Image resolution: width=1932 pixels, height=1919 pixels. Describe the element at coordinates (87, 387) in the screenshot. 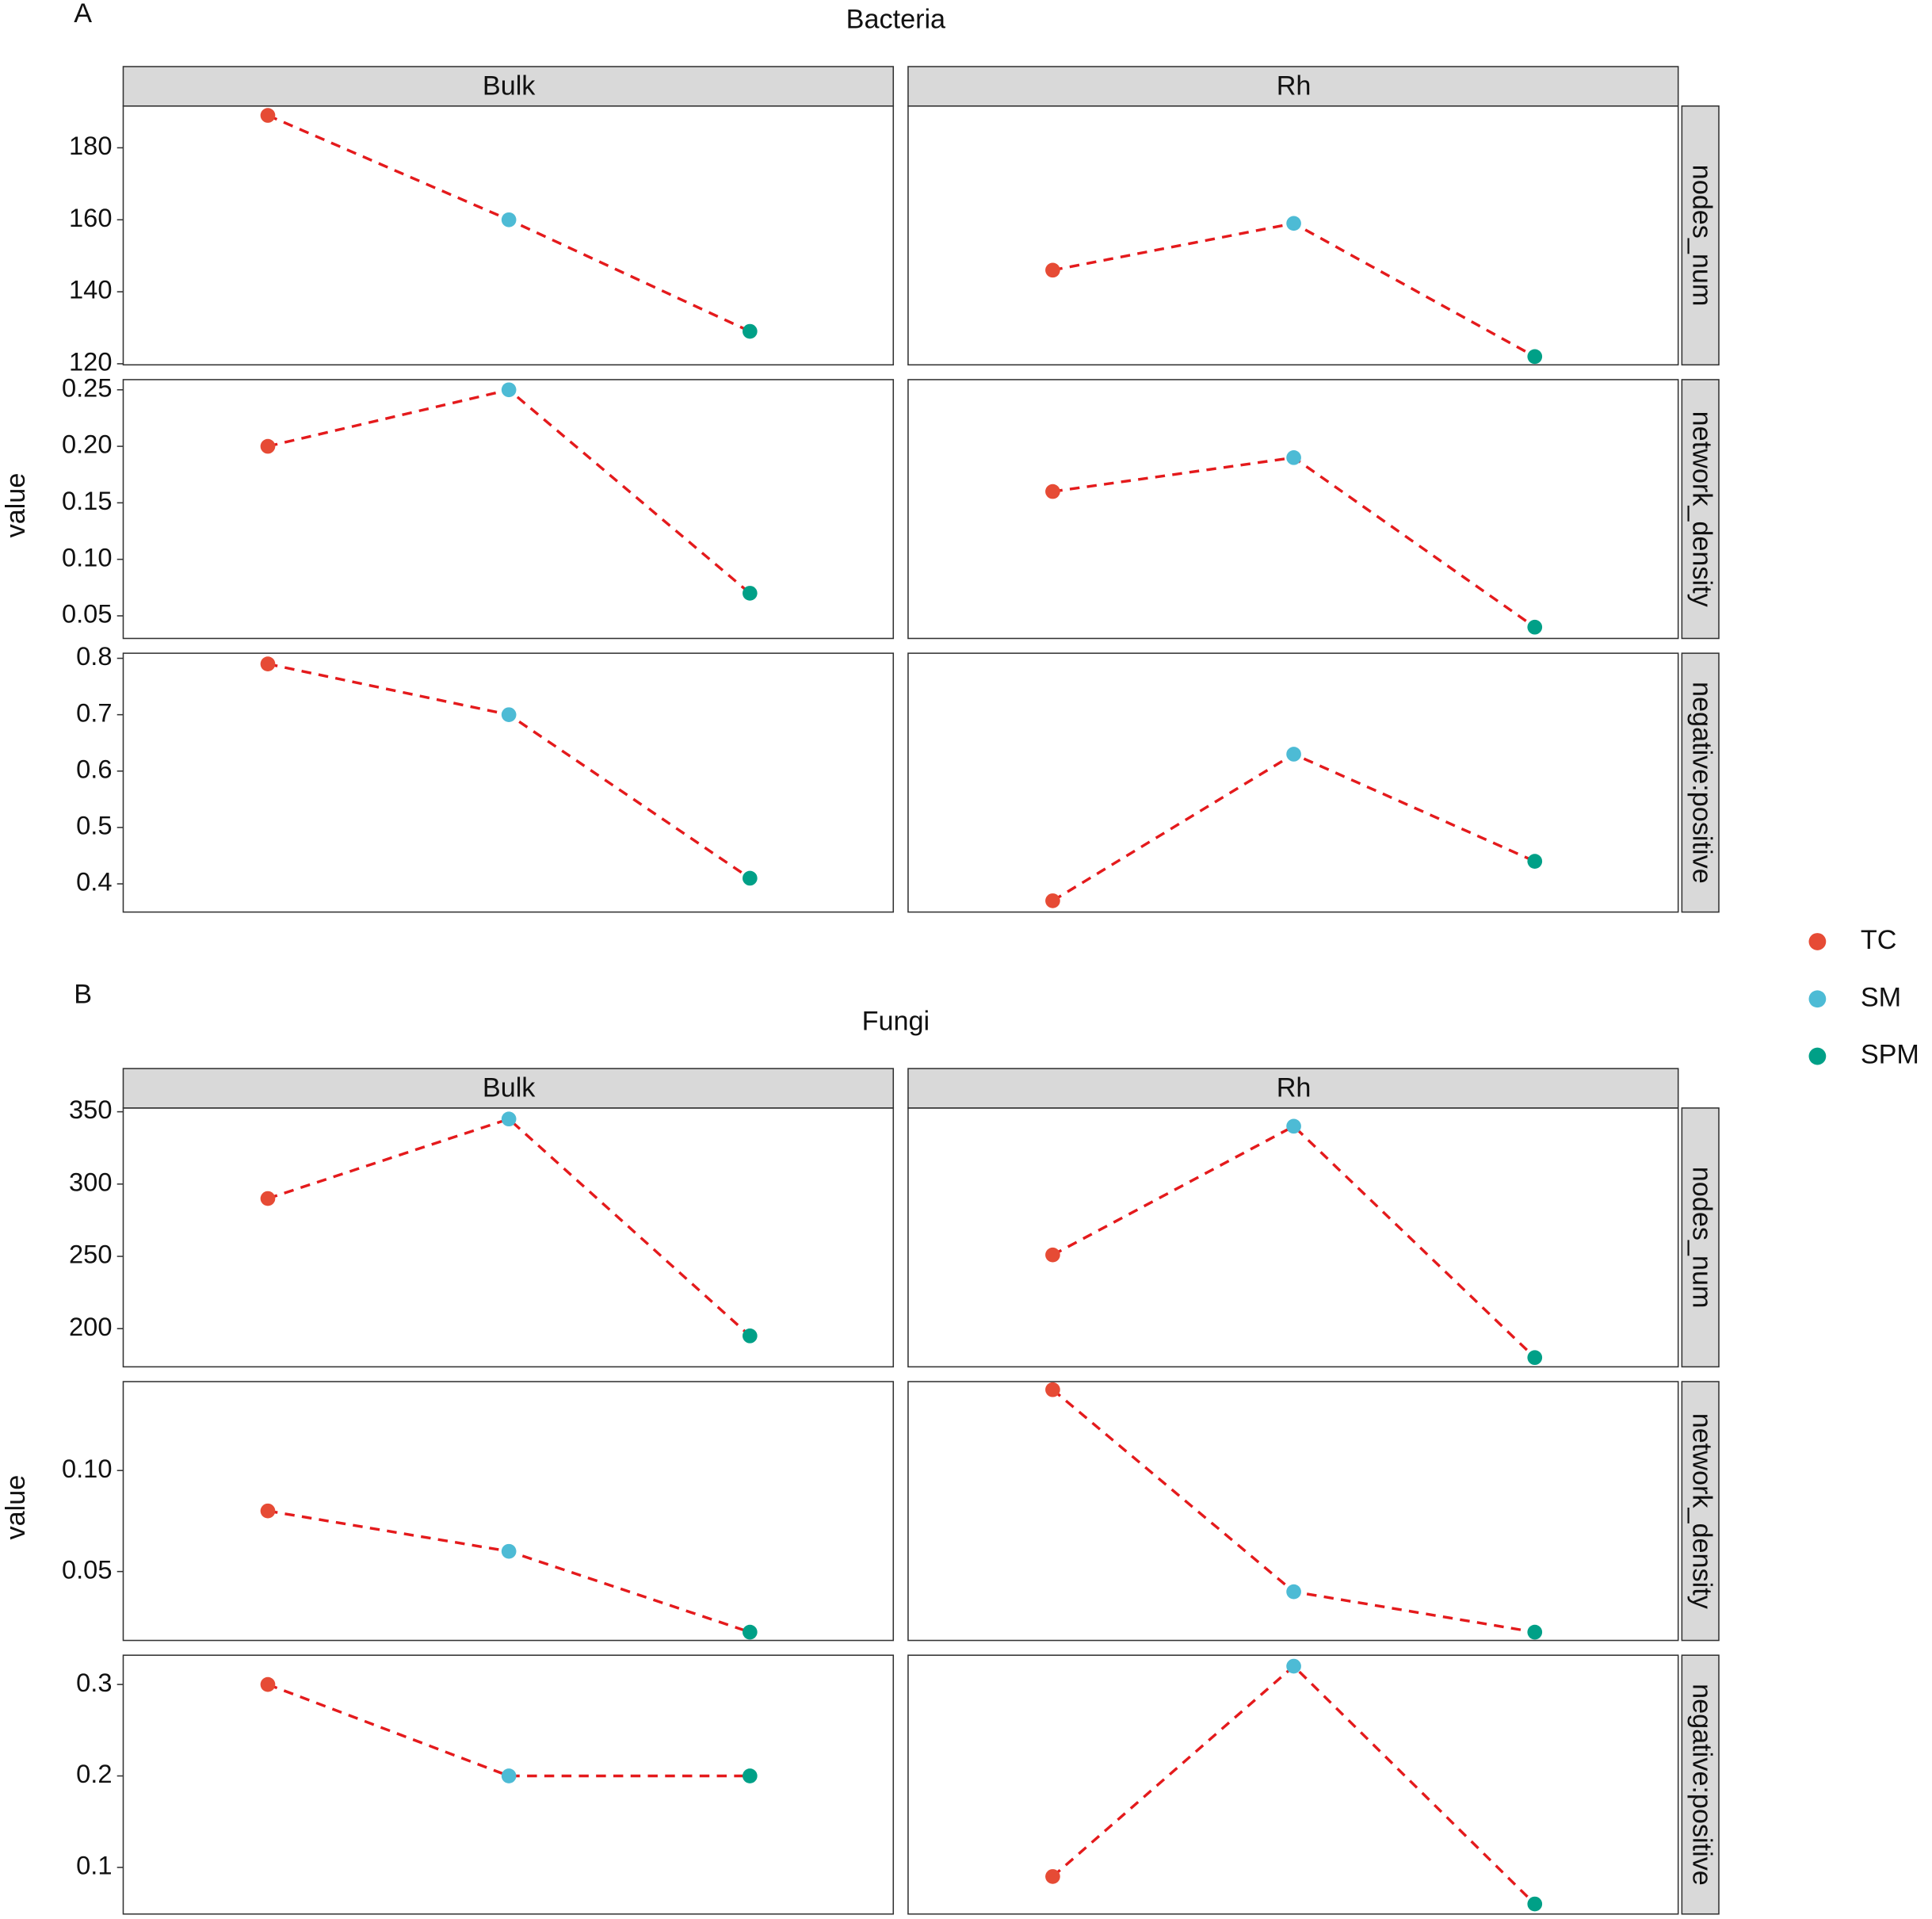

I see `y-tick-label: 0.25` at that location.